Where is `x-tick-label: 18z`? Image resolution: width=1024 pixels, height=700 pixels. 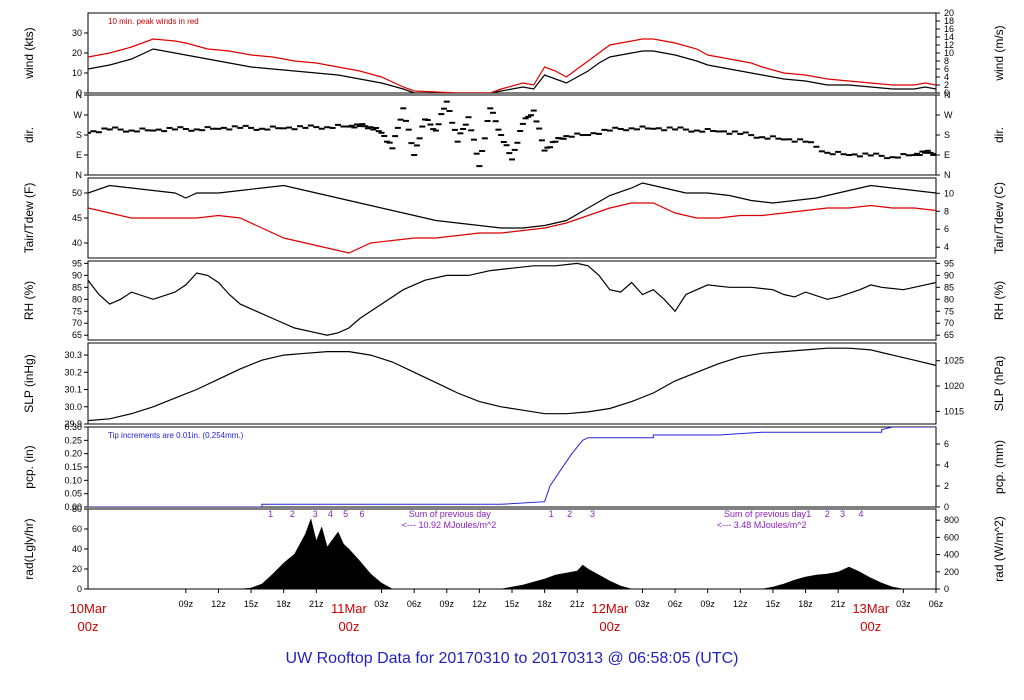
x-tick-label: 18z is located at coordinates (283, 604).